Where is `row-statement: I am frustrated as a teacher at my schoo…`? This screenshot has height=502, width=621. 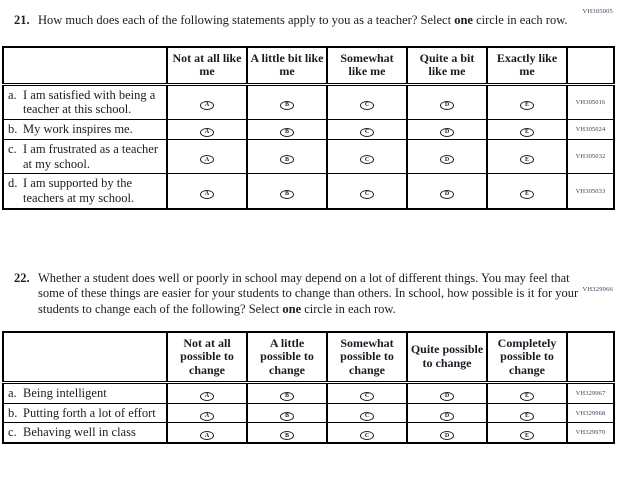 row-statement: I am frustrated as a teacher at my schoo… is located at coordinates (90, 156).